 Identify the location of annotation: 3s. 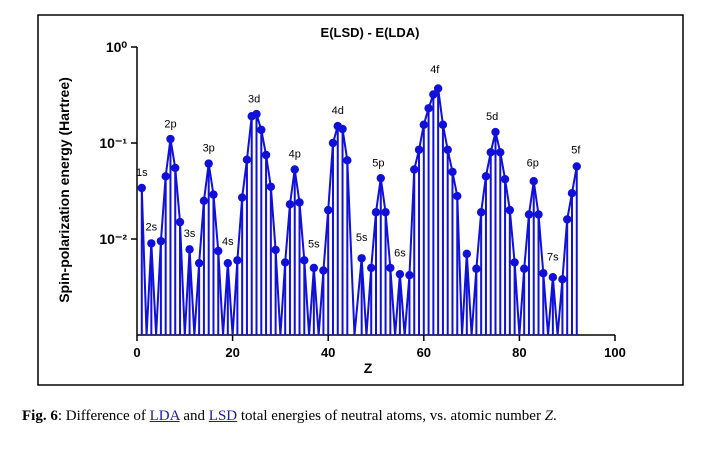
(190, 234).